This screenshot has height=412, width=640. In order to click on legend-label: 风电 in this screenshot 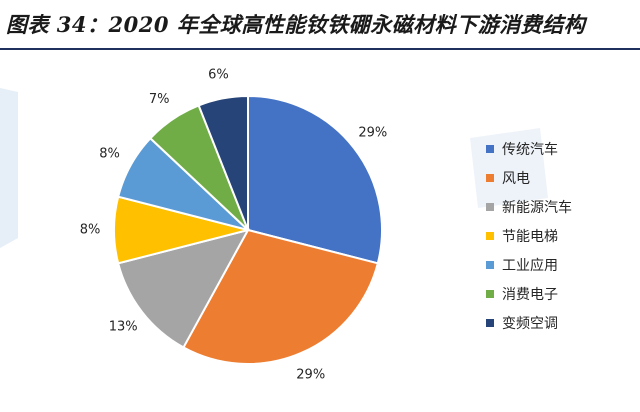, I will do `click(516, 178)`.